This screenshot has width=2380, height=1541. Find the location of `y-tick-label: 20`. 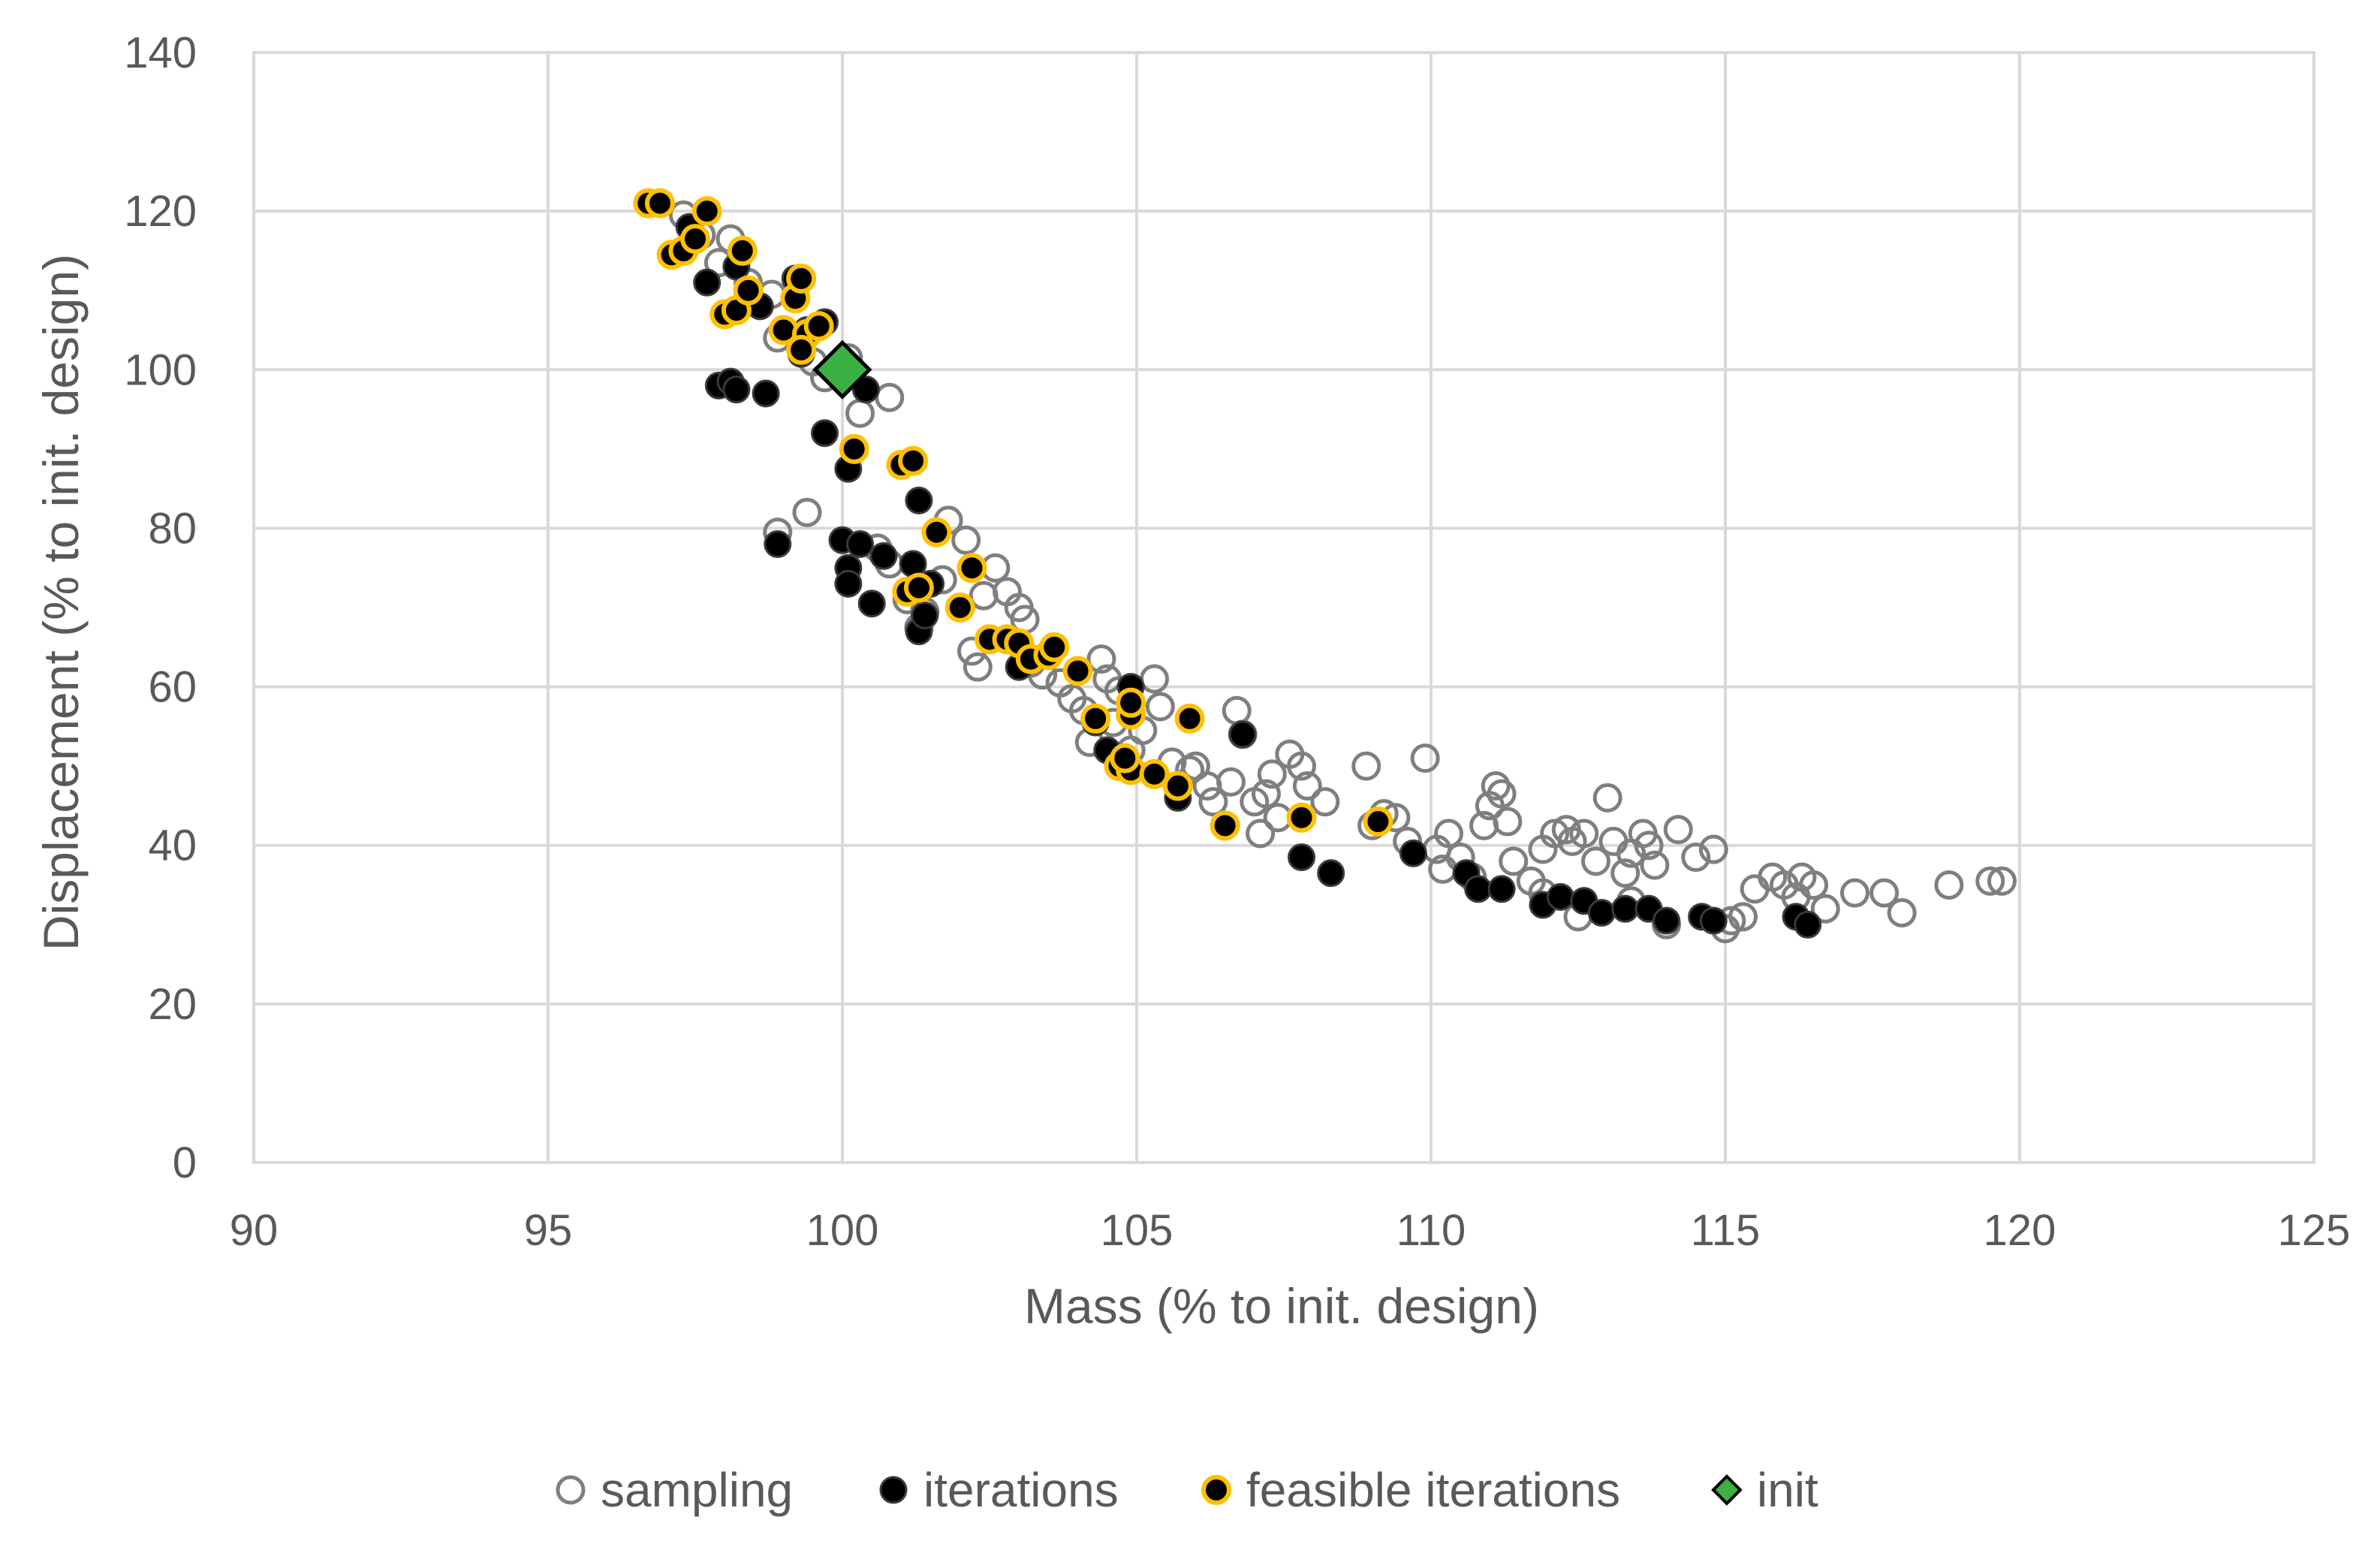

y-tick-label: 20 is located at coordinates (172, 1004).